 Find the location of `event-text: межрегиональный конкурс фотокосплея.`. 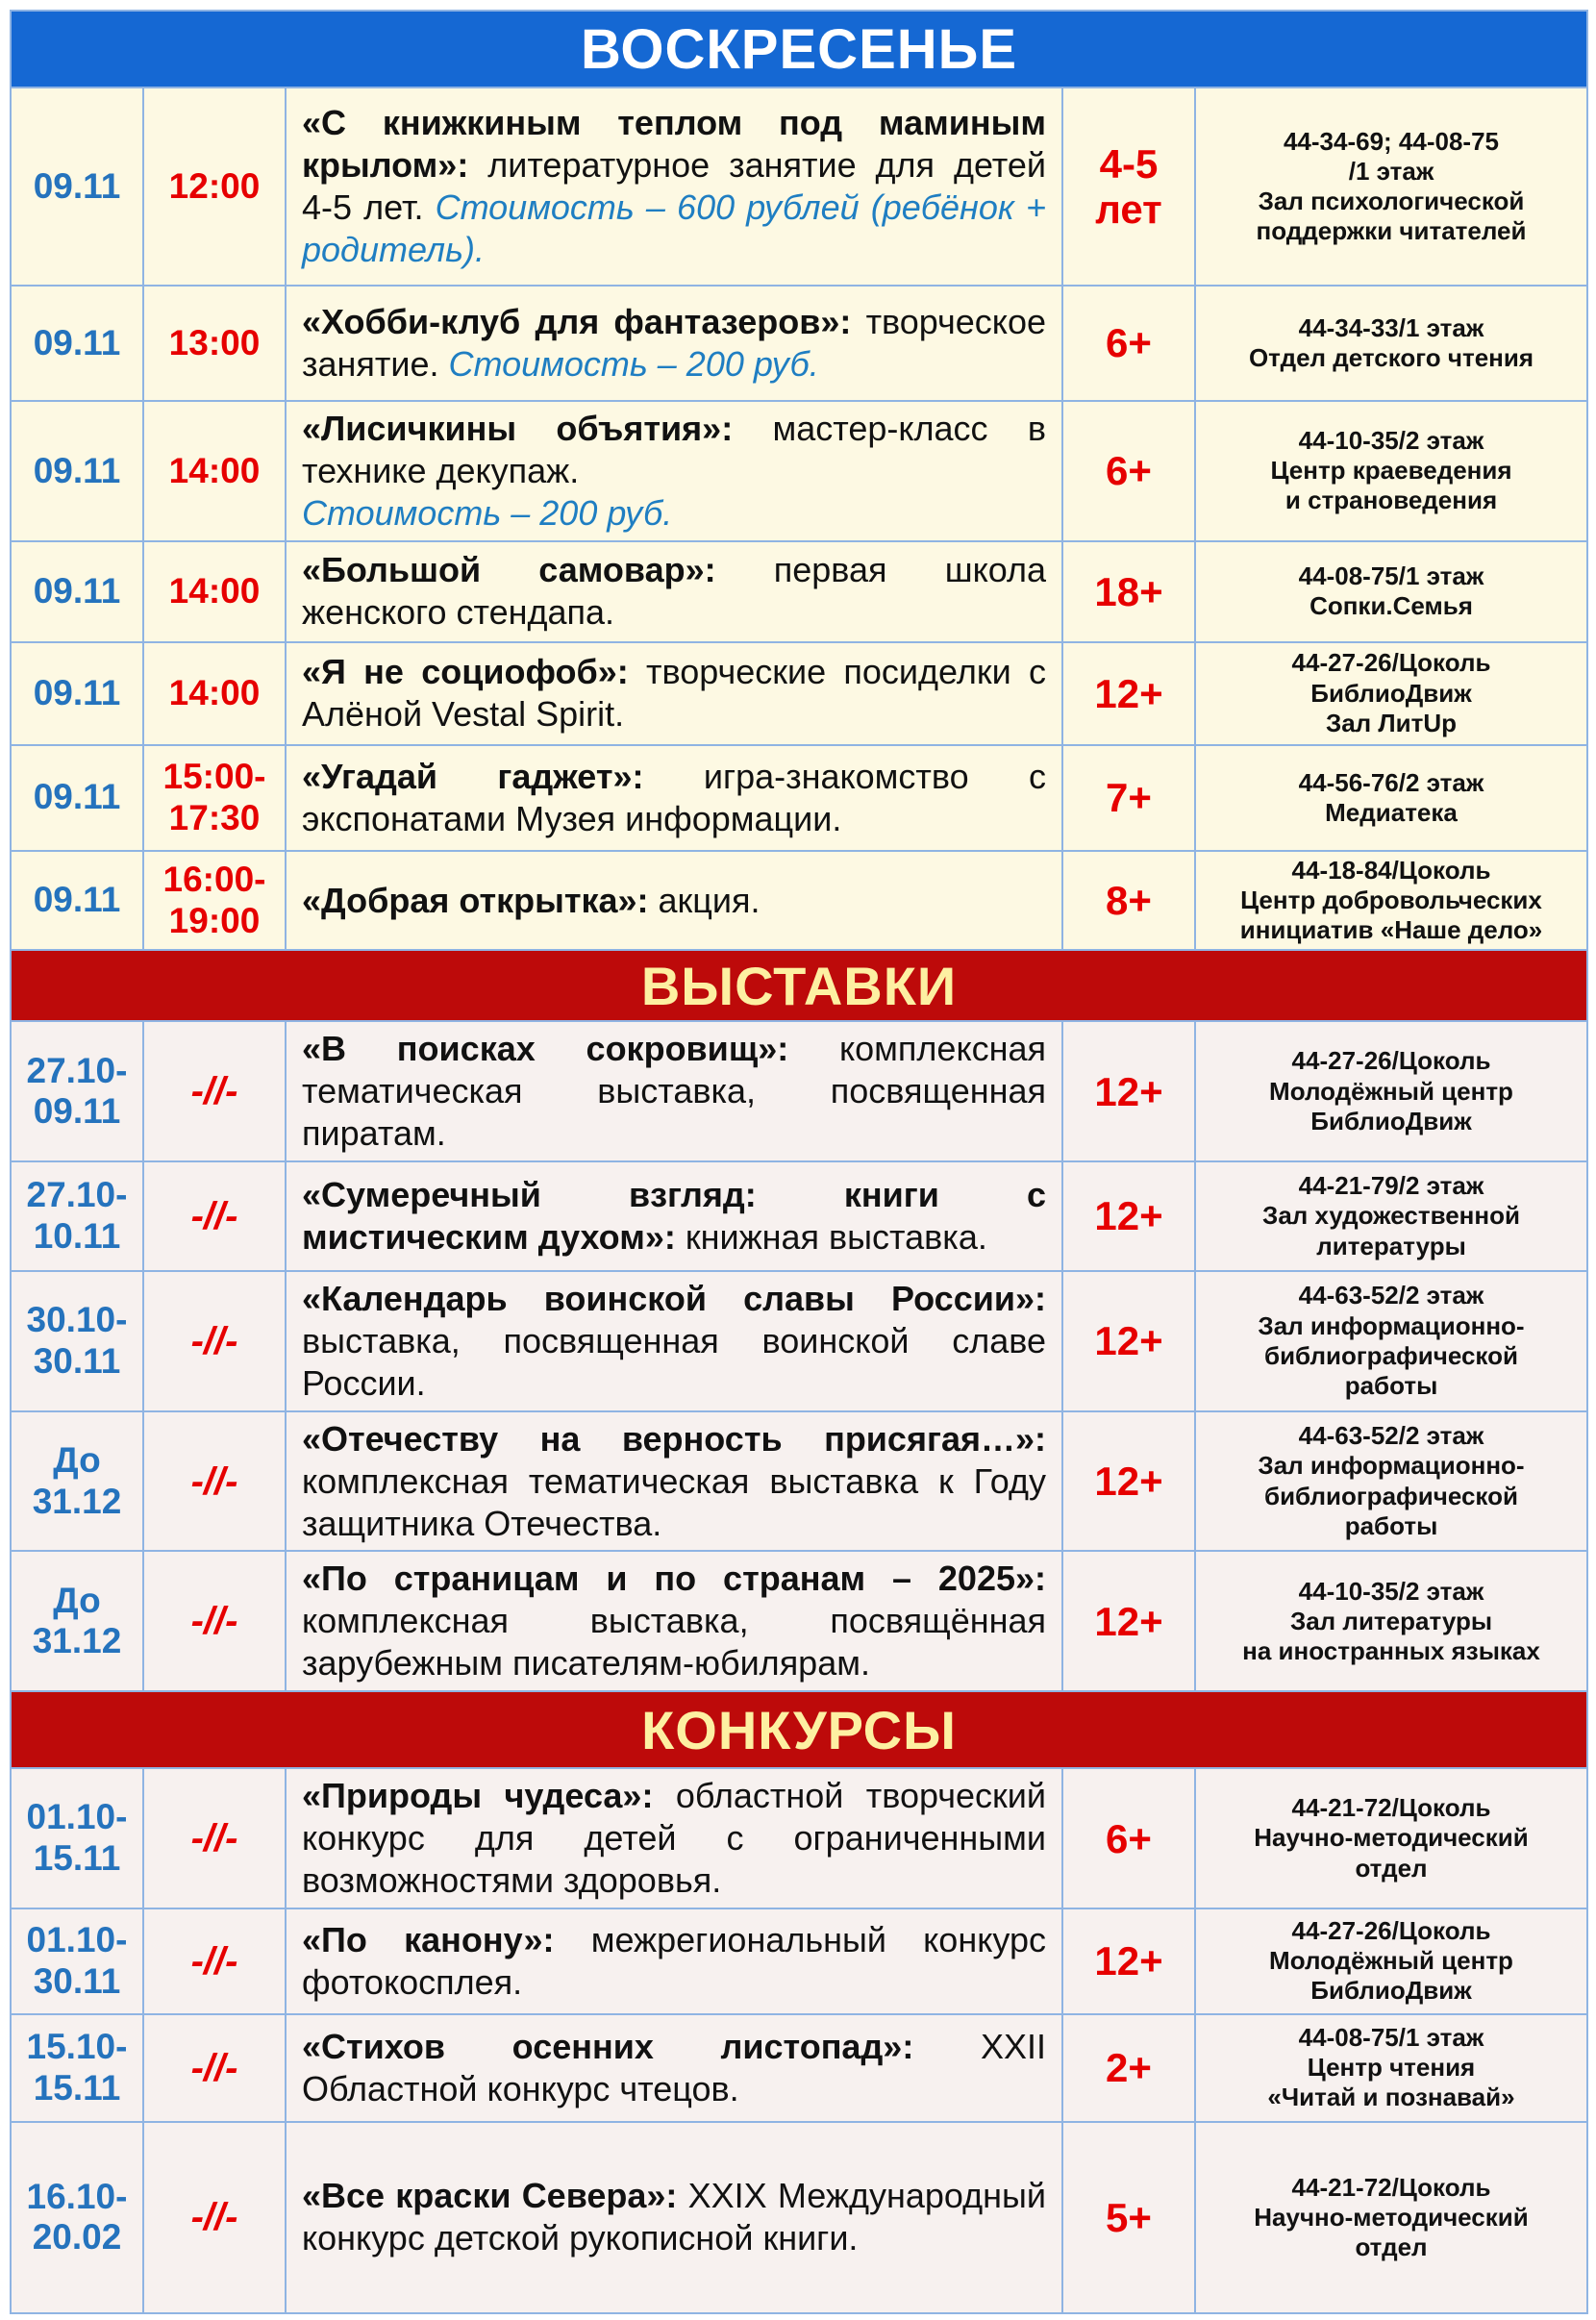

event-text: межрегиональный конкурс фотокосплея. is located at coordinates (674, 1960).